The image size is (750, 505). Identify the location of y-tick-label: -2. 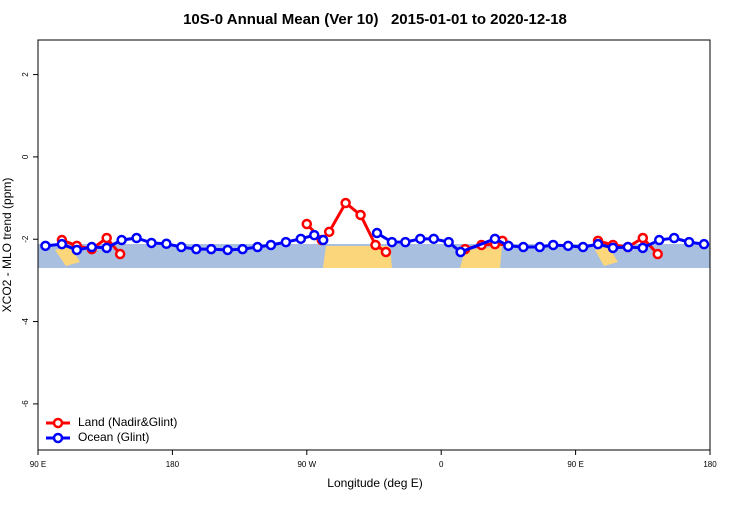
(25, 239).